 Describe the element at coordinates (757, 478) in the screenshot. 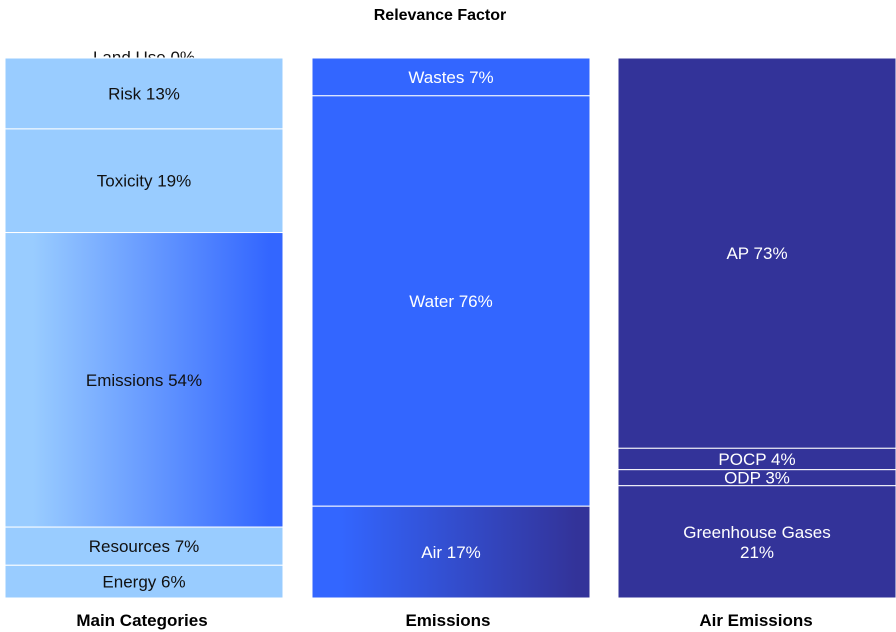

I see `segment-label-odp-3: ODP 3%` at that location.